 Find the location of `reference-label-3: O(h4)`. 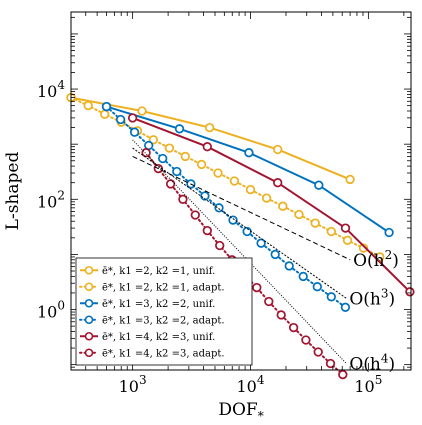

reference-label-3: O(h4) is located at coordinates (372, 362).